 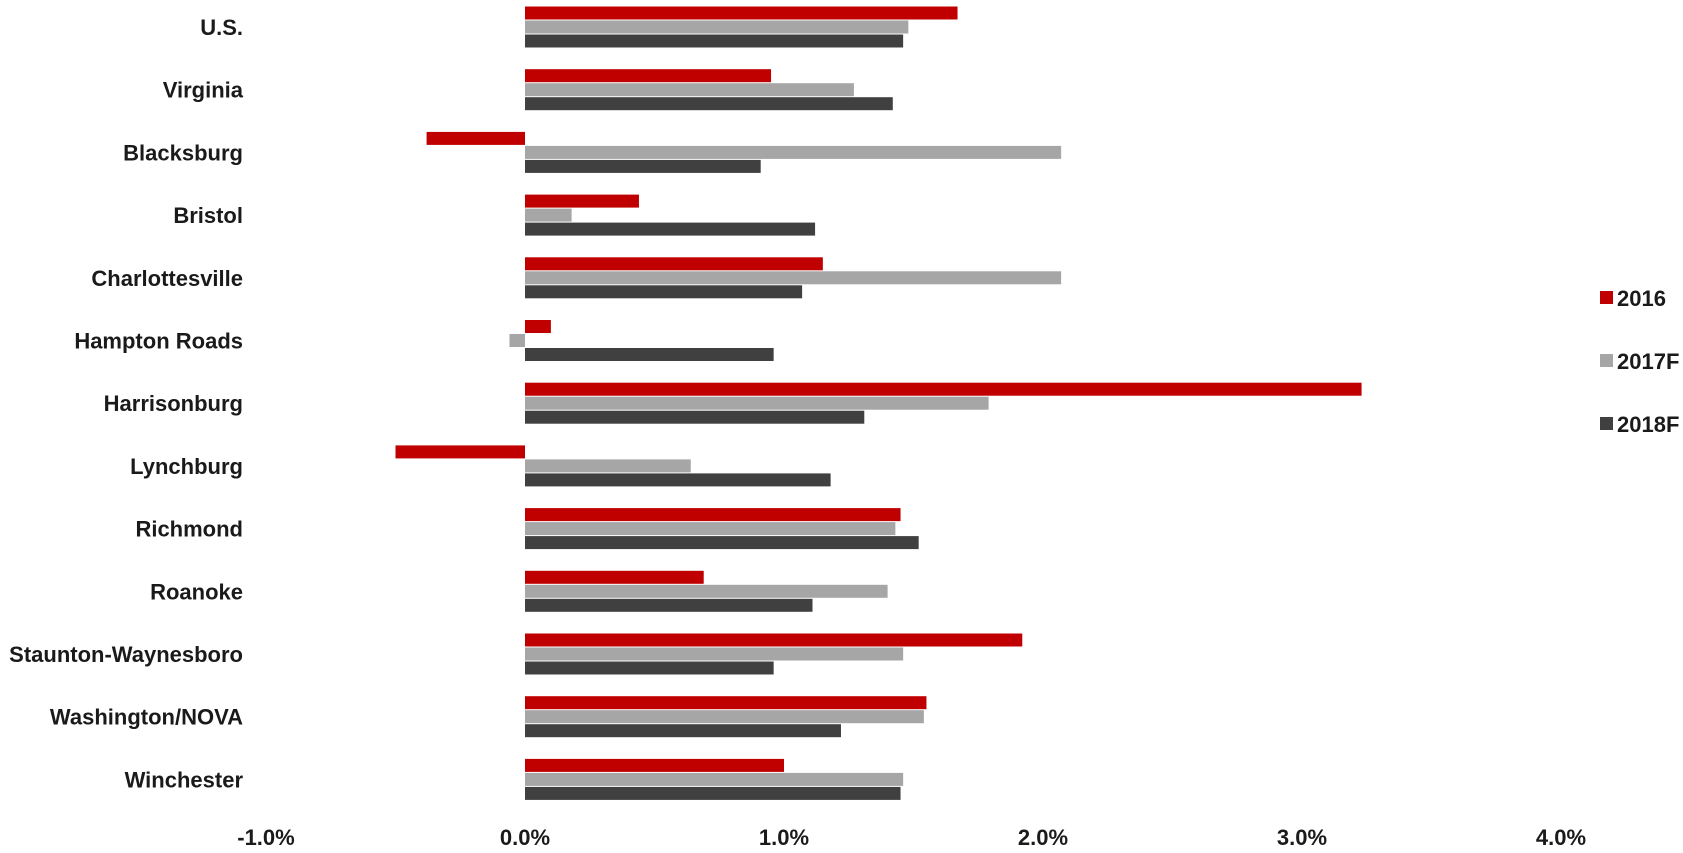 I want to click on category-label: Blacksburg, so click(x=183, y=152).